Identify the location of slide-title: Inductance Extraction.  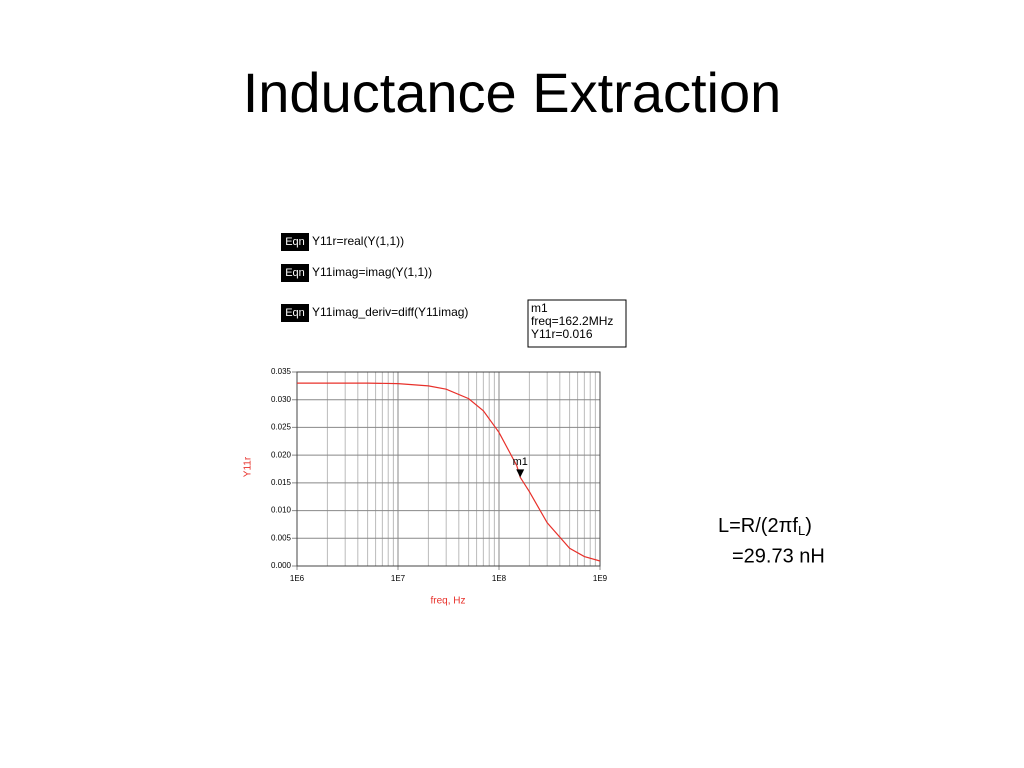
(512, 92).